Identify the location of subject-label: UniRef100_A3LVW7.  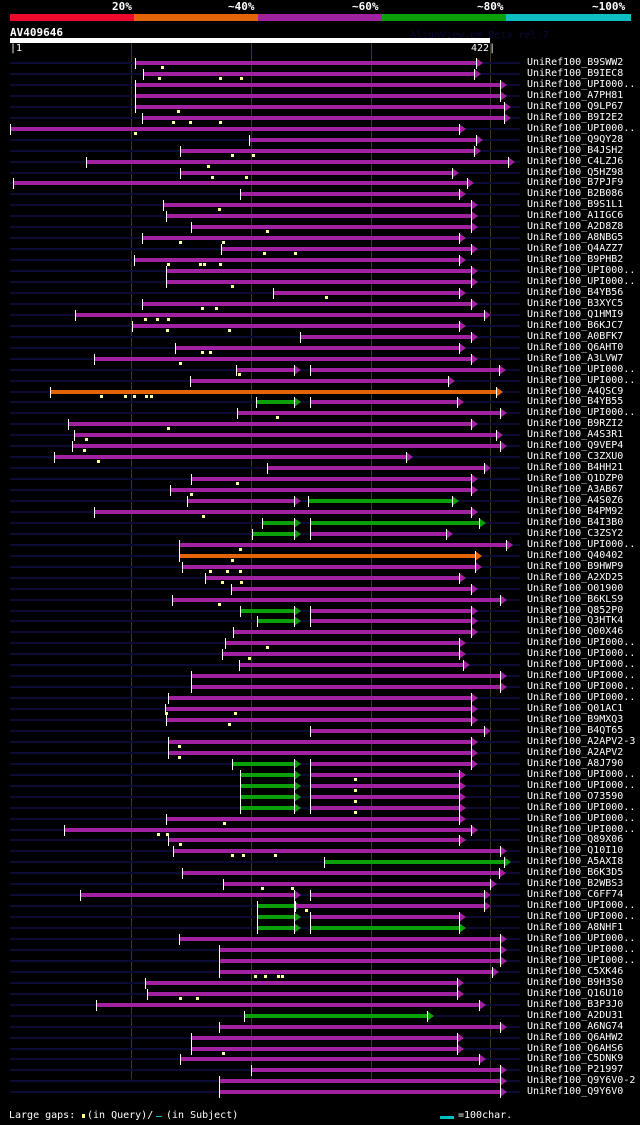
(575, 358).